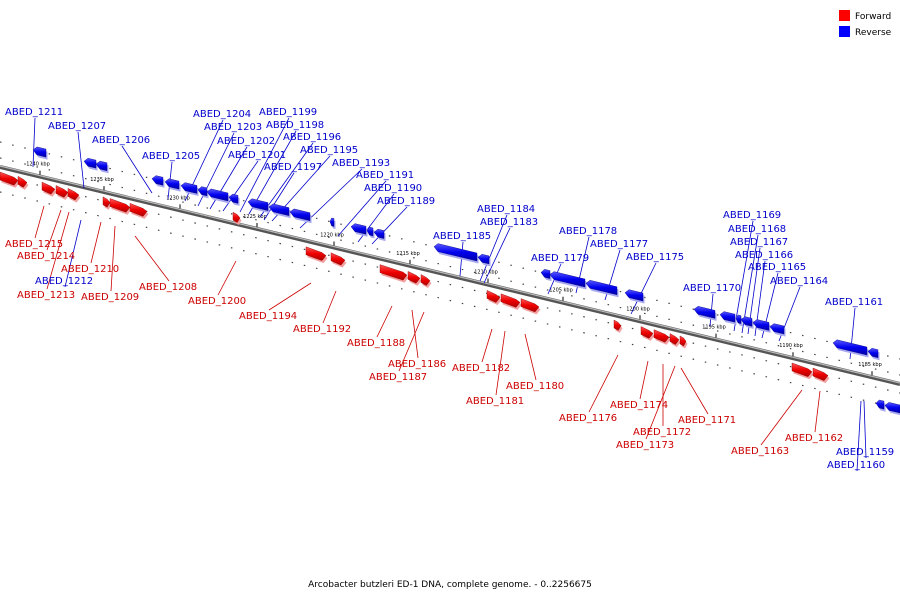 The image size is (900, 600). What do you see at coordinates (398, 377) in the screenshot?
I see `gene-label: ABED_1187` at bounding box center [398, 377].